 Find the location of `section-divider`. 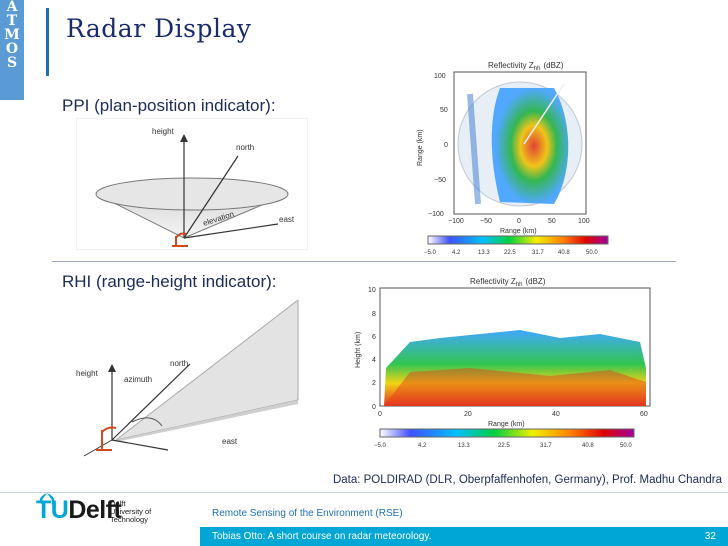

section-divider is located at coordinates (364, 261).